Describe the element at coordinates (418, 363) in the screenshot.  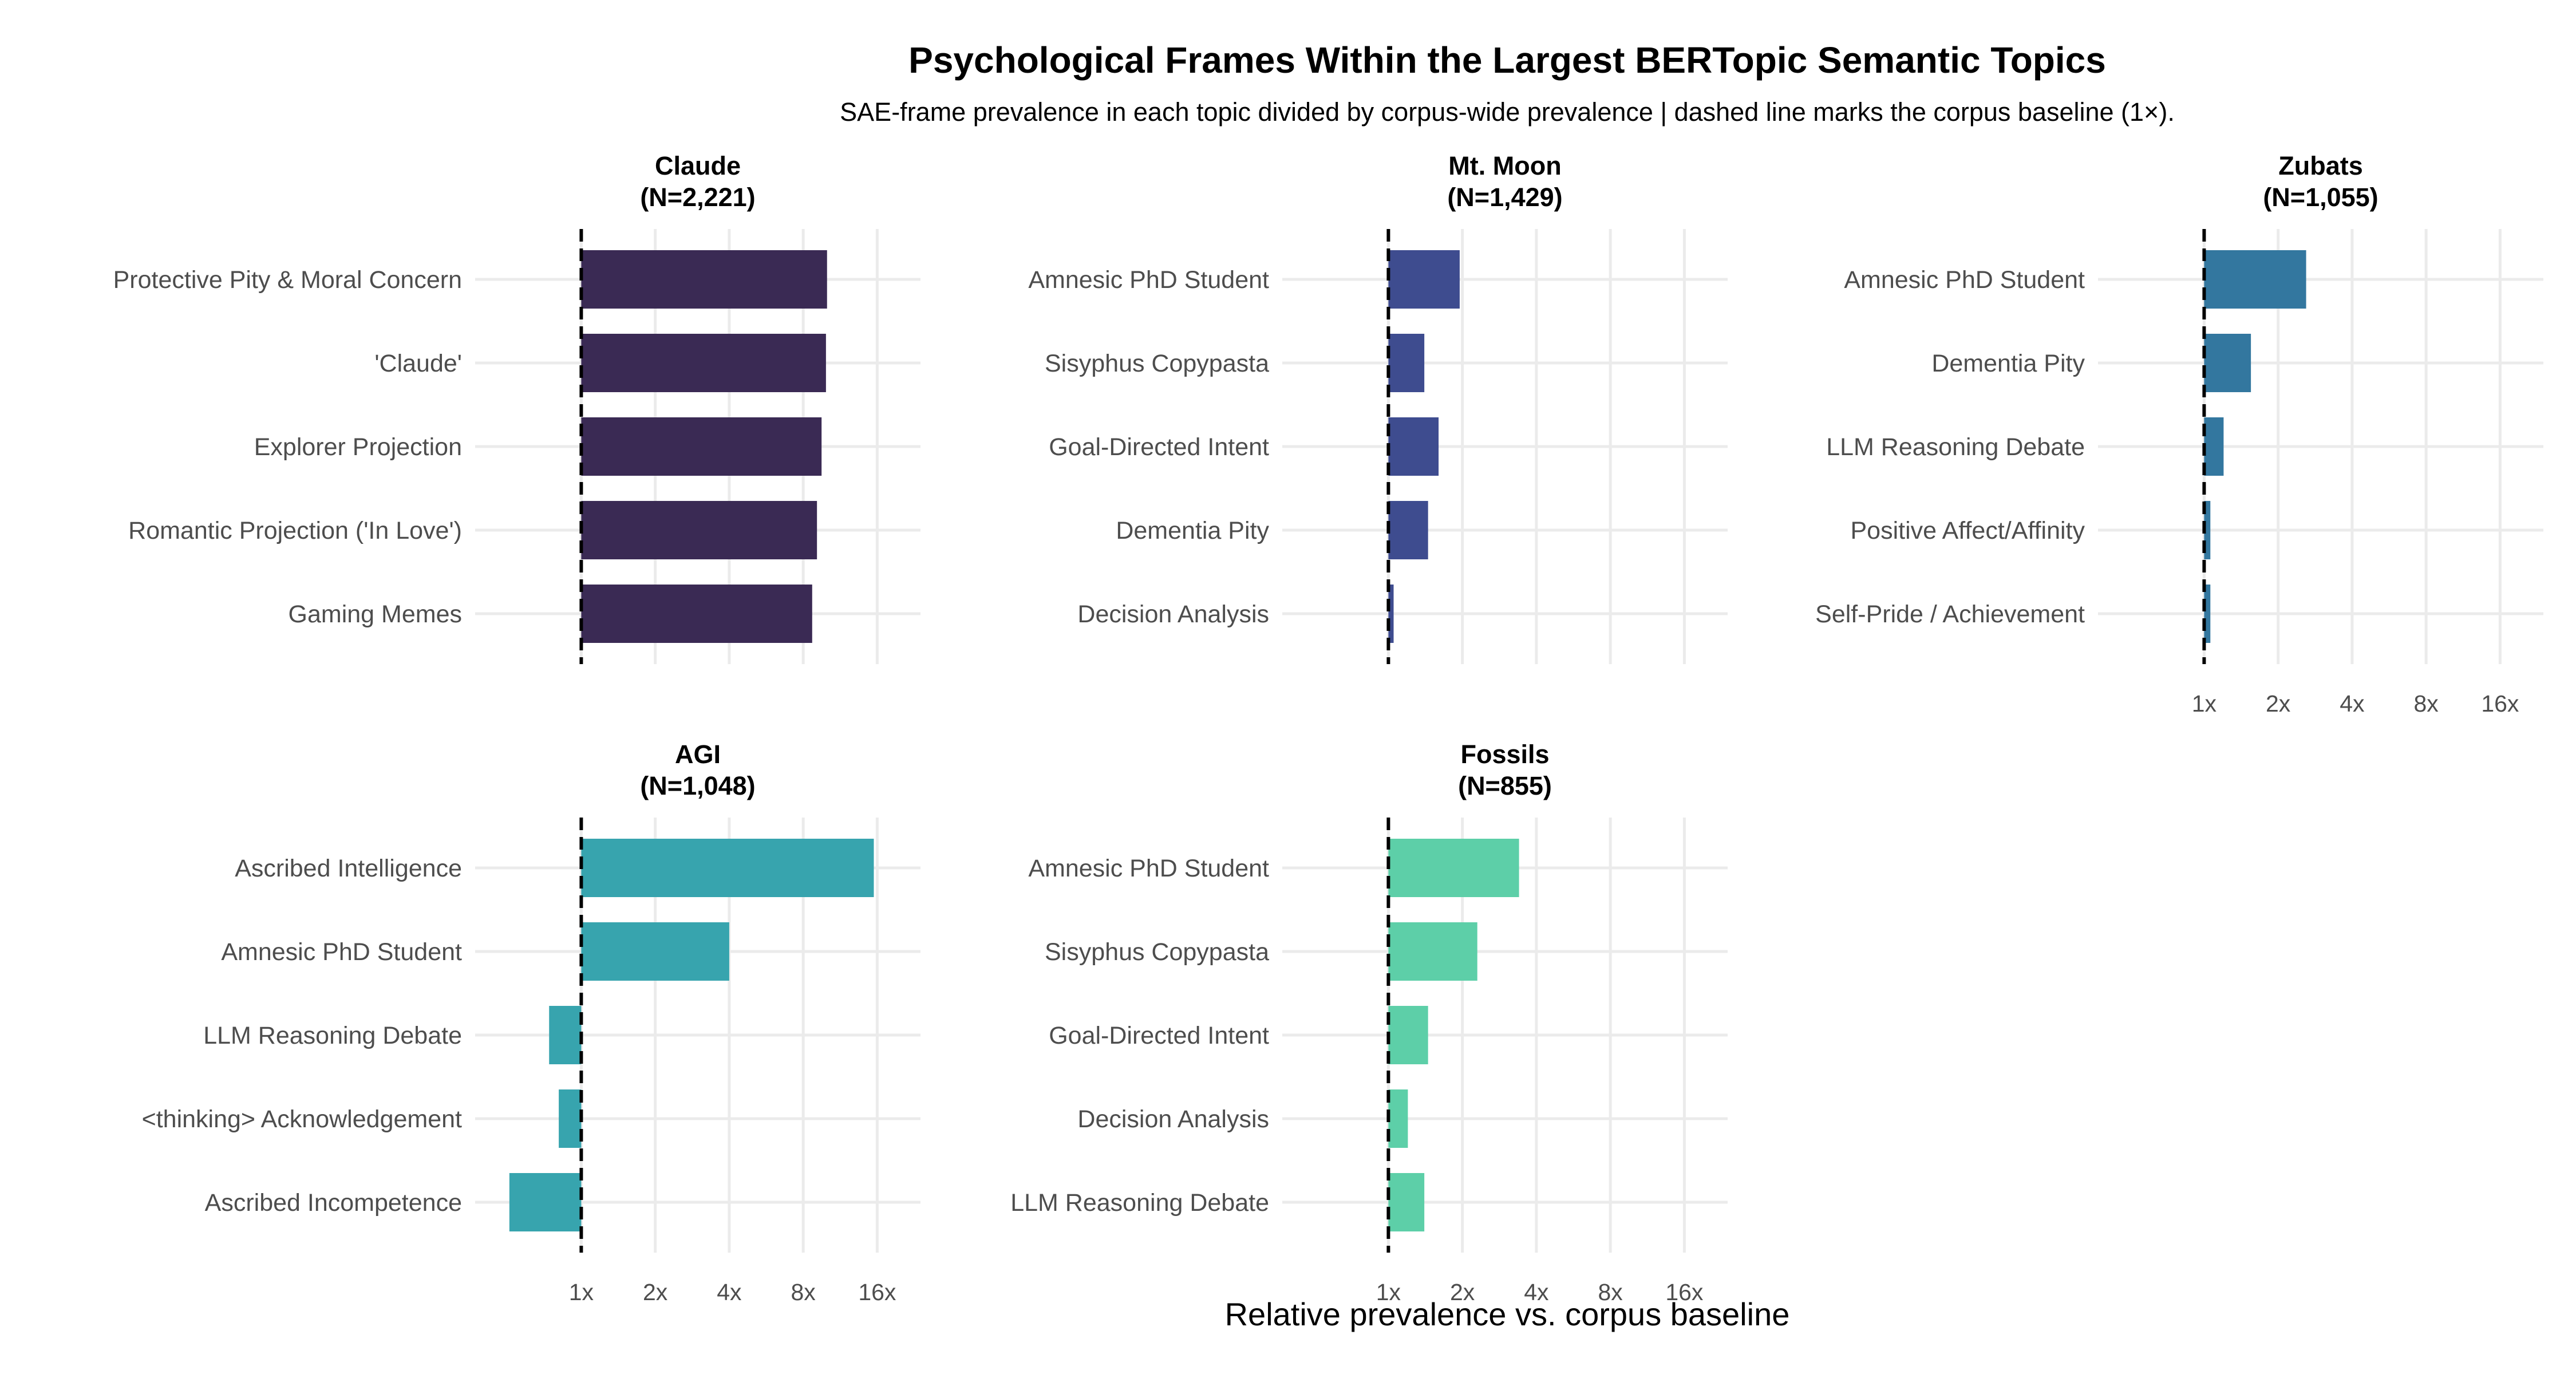
I see `category-label: 'Claude'` at that location.